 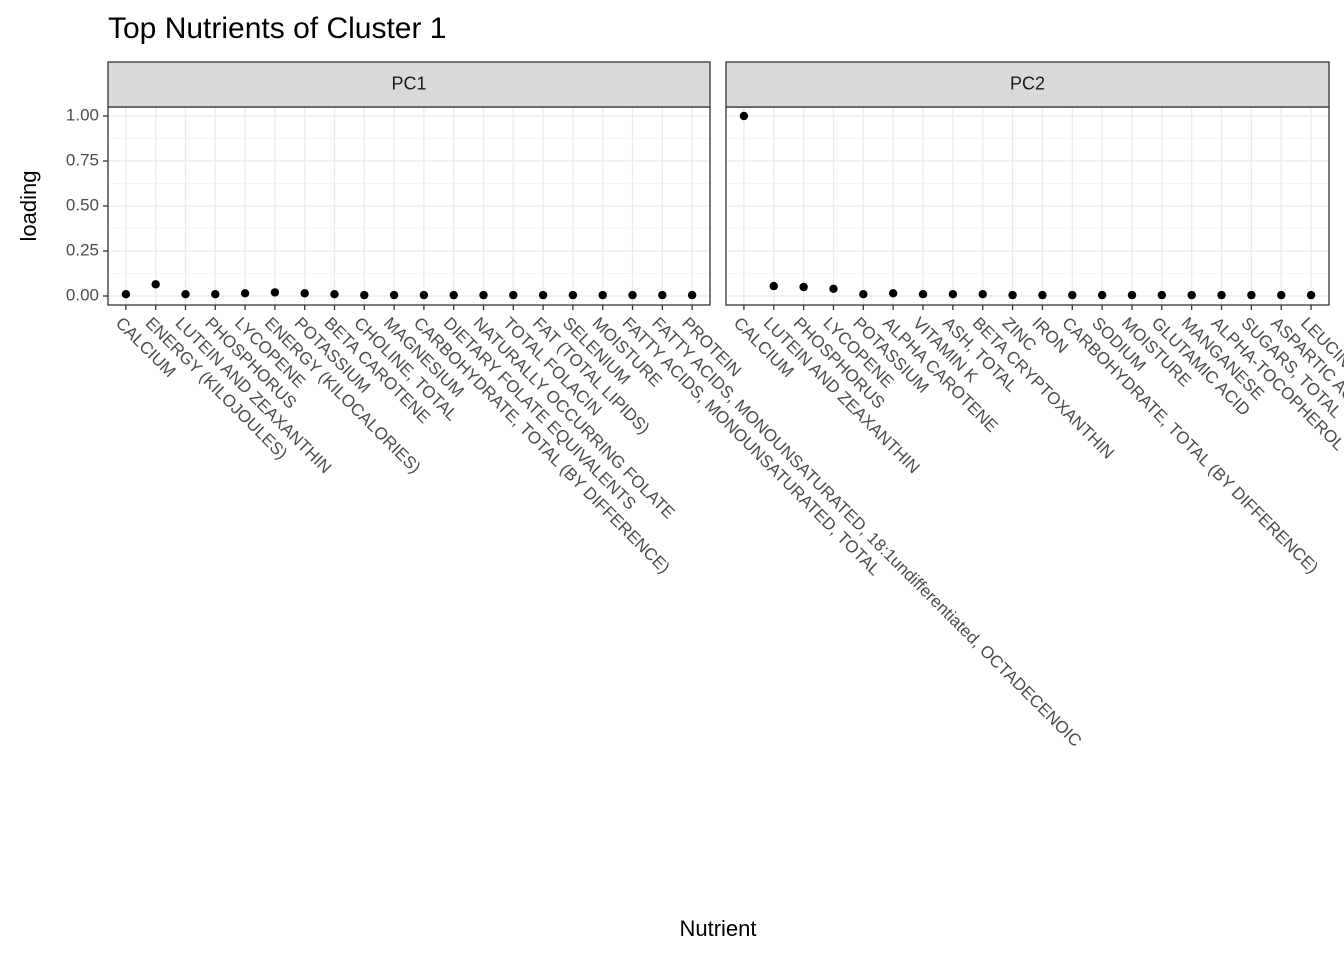 What do you see at coordinates (82, 294) in the screenshot?
I see `y-tick-label: 0.00` at bounding box center [82, 294].